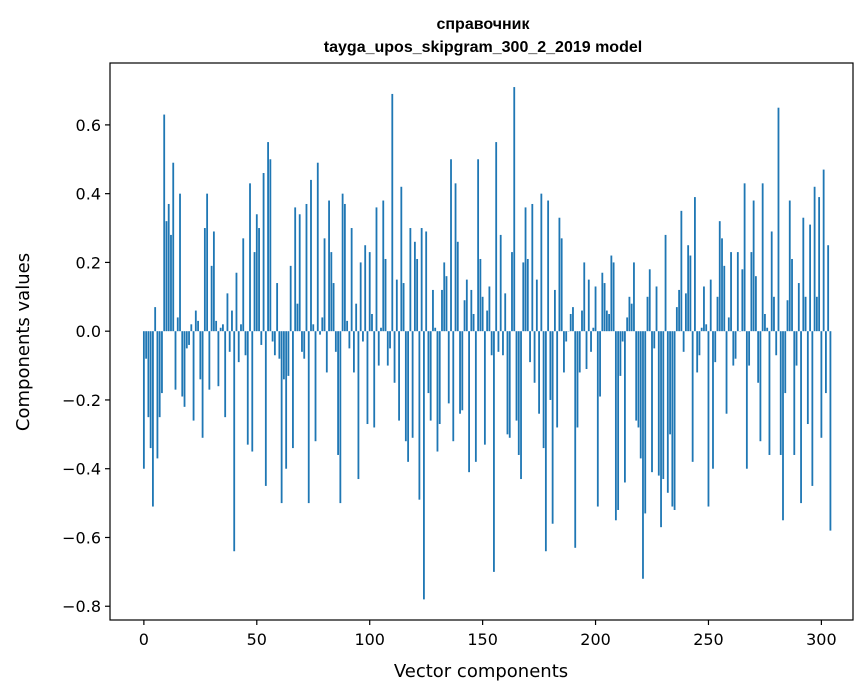 Image resolution: width=867 pixels, height=696 pixels. What do you see at coordinates (708, 639) in the screenshot?
I see `x-tick-label: 250` at bounding box center [708, 639].